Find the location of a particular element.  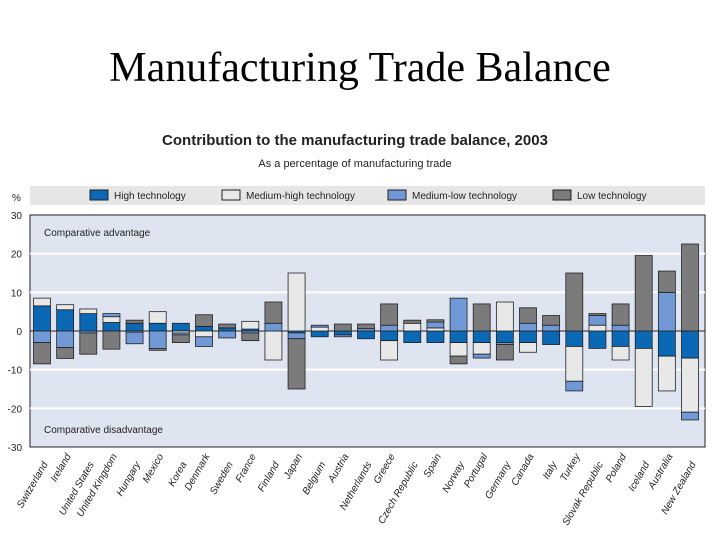

y-tick-label: 0 is located at coordinates (19, 332).